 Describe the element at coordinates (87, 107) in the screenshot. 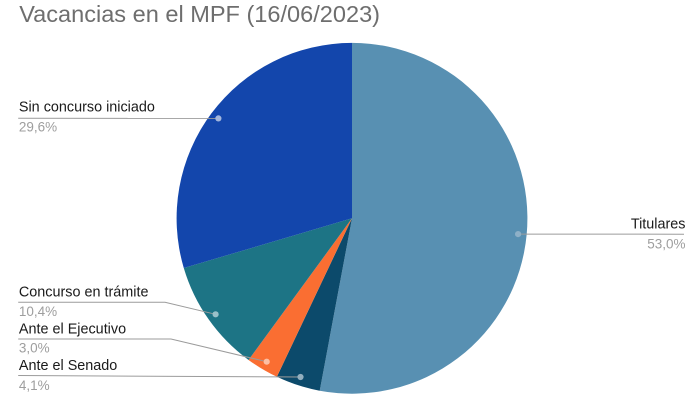

I see `svg-text: Sin concurso iniciado` at that location.